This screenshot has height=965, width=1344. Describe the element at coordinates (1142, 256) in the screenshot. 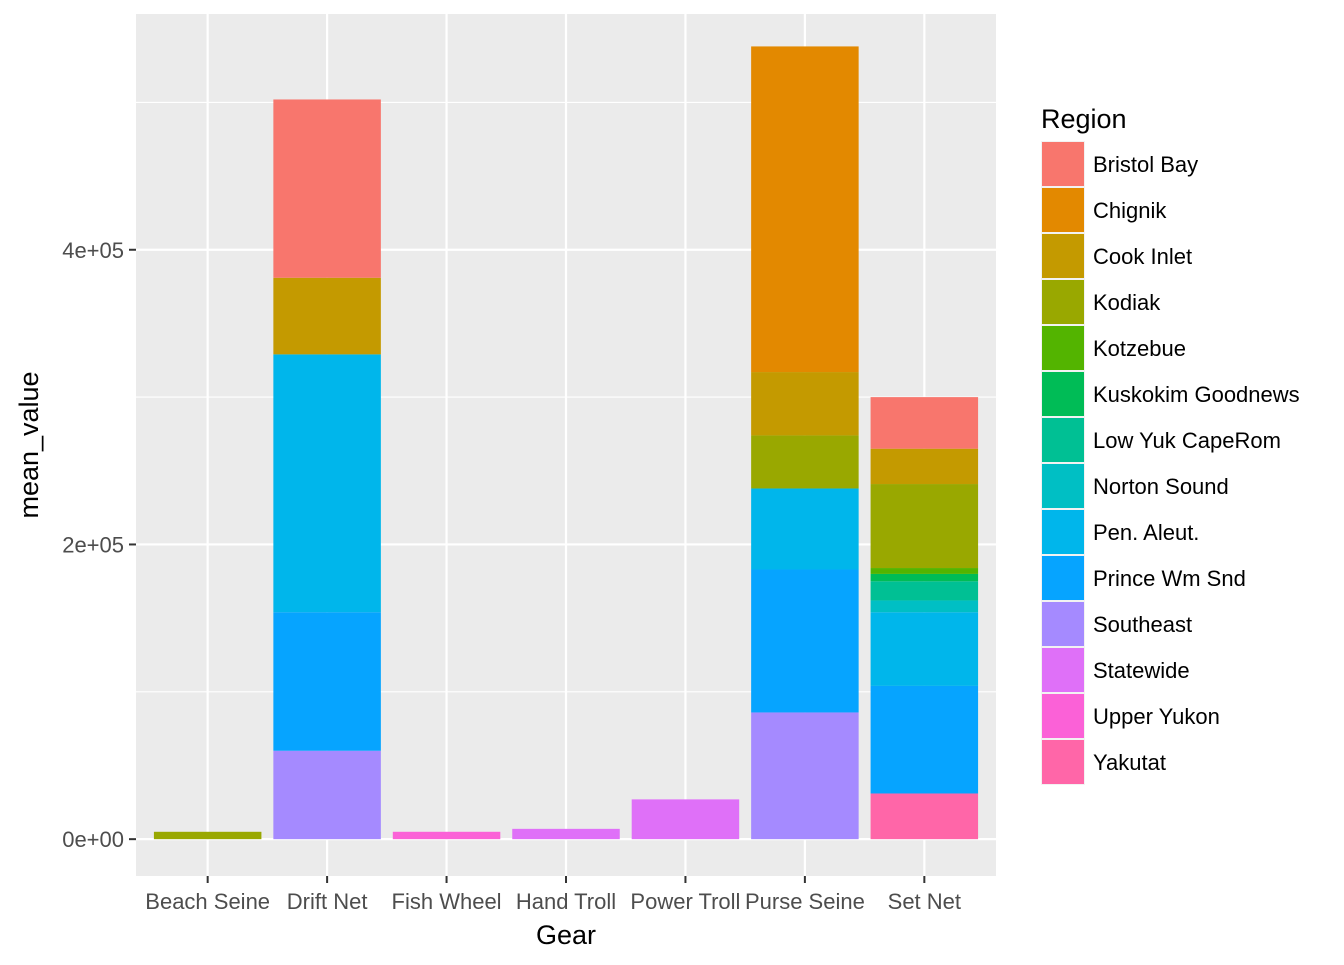

I see `legend-label: Cook Inlet` at that location.